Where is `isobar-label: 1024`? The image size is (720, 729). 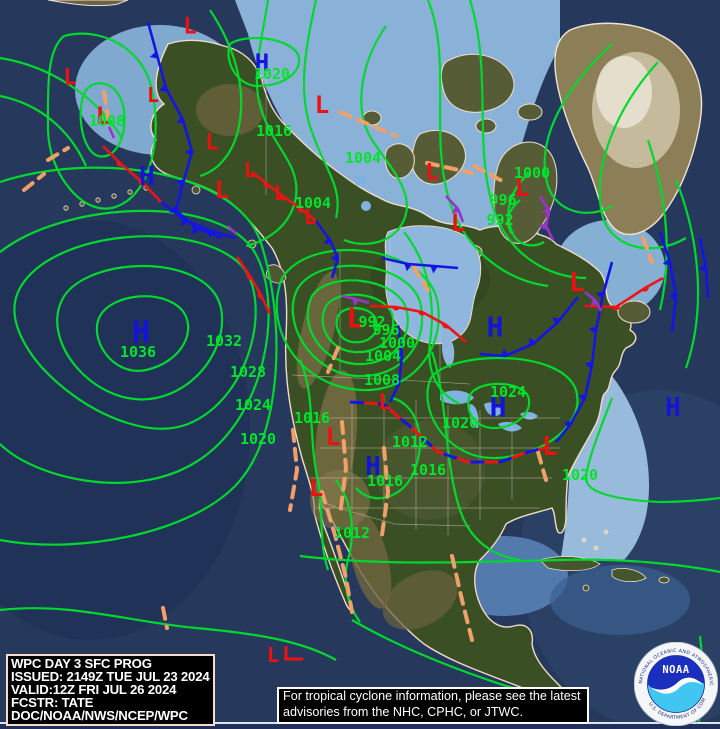
isobar-label: 1024 is located at coordinates (508, 392).